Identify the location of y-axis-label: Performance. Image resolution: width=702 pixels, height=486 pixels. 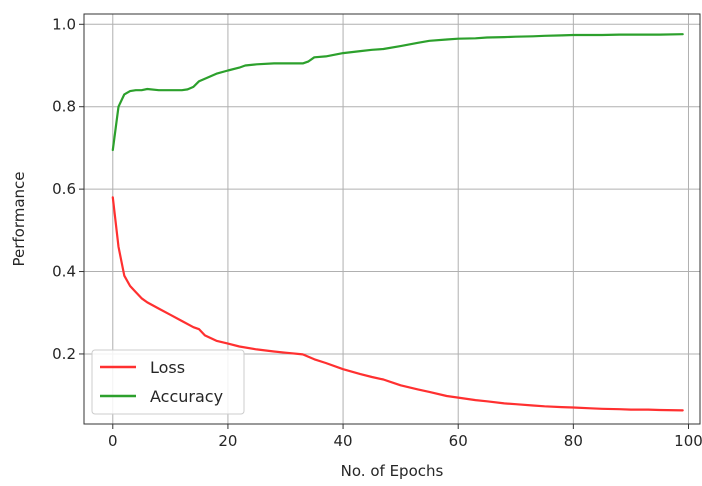
(19, 218).